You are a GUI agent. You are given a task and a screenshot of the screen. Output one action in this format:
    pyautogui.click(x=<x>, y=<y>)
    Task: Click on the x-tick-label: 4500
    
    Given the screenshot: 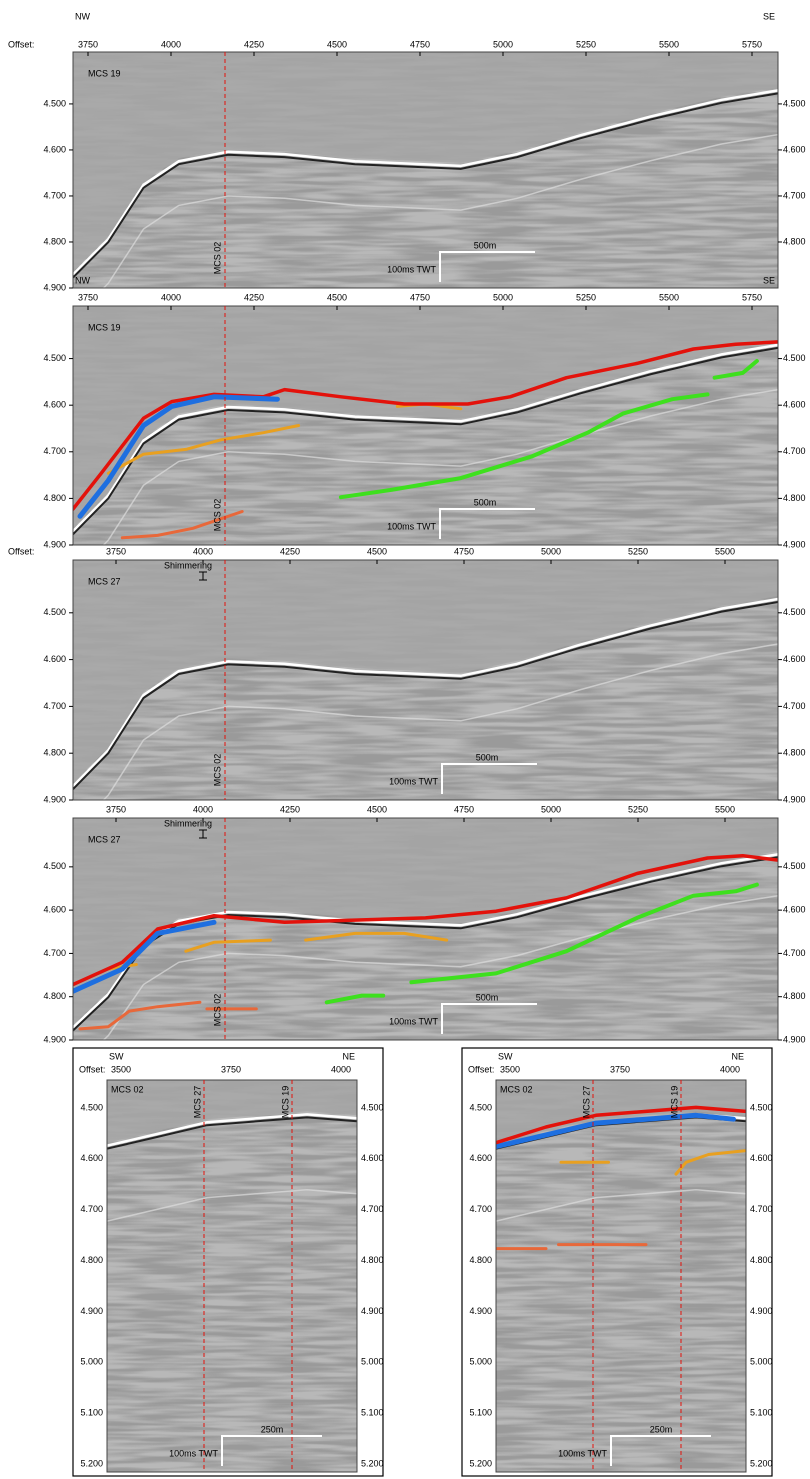 What is the action you would take?
    pyautogui.click(x=337, y=297)
    